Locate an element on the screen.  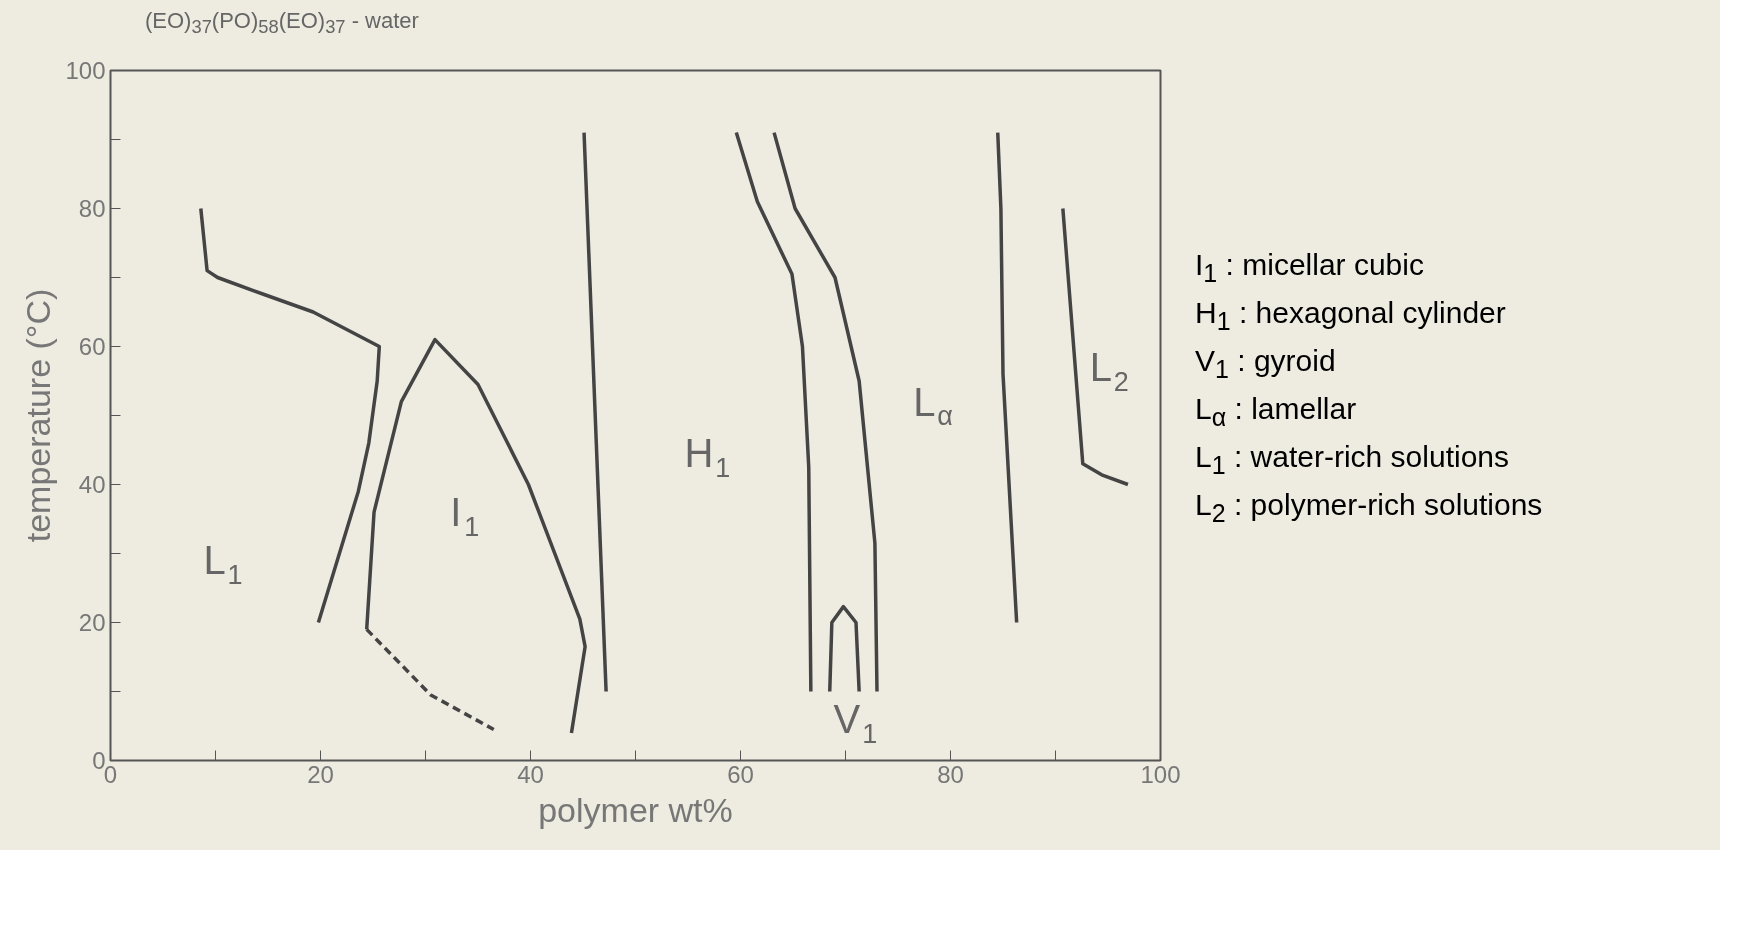
y-tick-label: 100 is located at coordinates (85, 70).